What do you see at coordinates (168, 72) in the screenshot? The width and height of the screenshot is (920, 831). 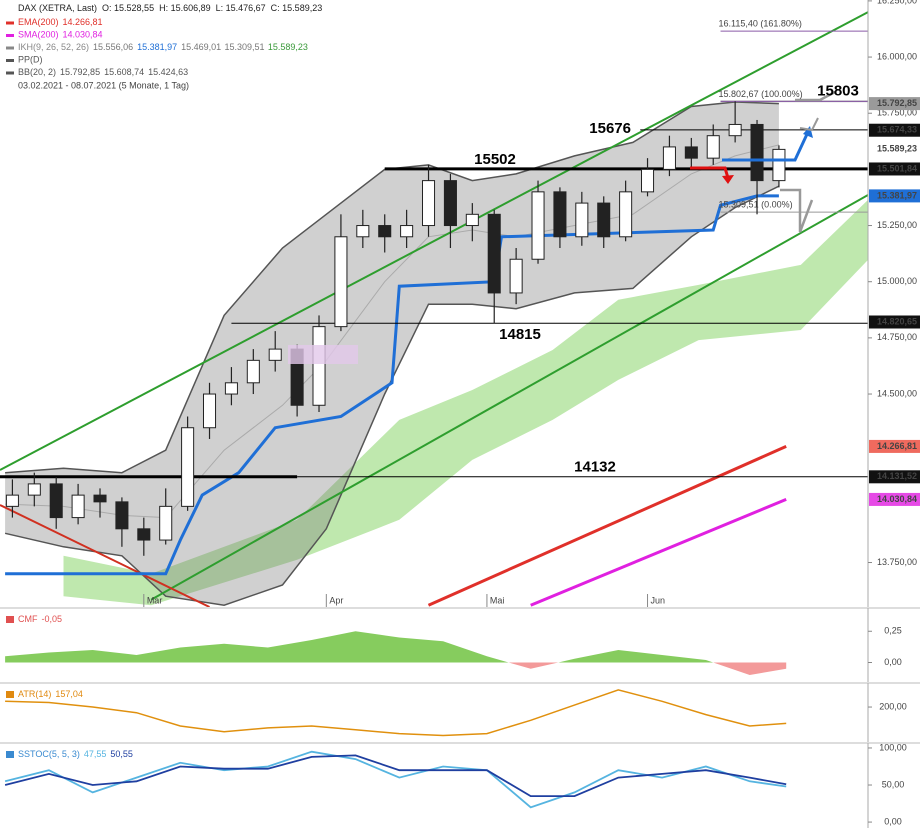 I see `indicator-value: 15.424,63` at bounding box center [168, 72].